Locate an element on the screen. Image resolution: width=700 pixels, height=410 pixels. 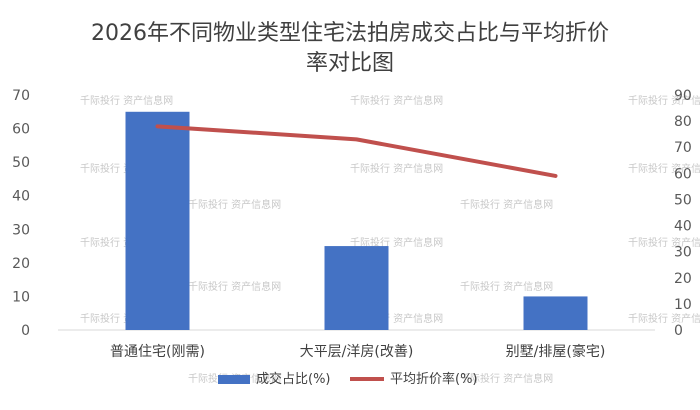
chart-title-line-1: 2026年不同物业类型住宅法拍房成交占比与平均折价 is located at coordinates (350, 33).